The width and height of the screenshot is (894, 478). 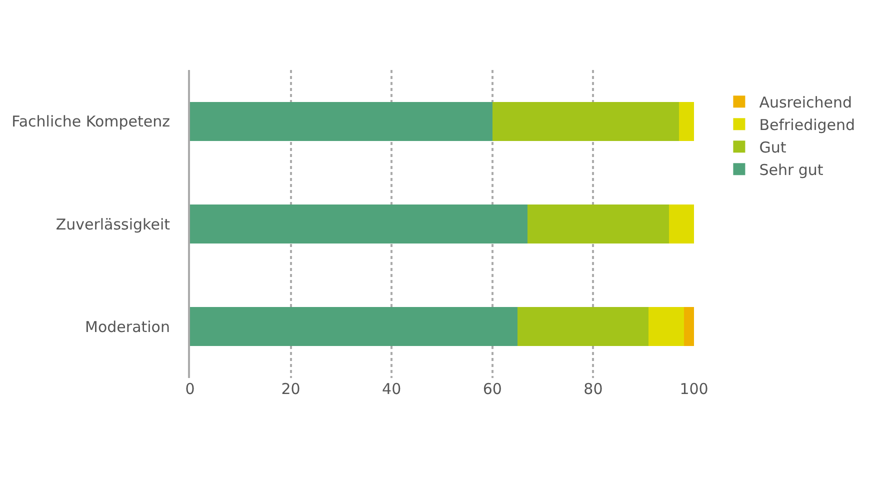 I want to click on legend-label: Ausreichend, so click(x=805, y=103).